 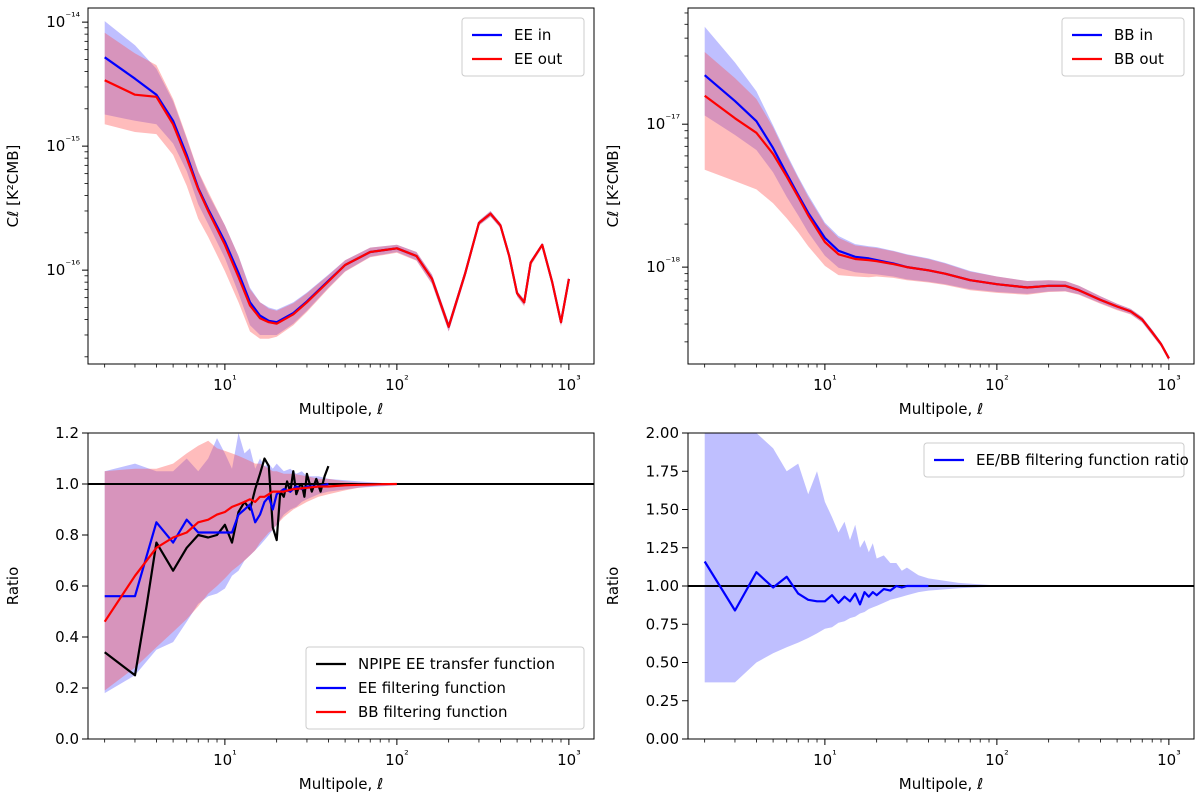 I want to click on y-tick-label: 1.0, so click(x=67, y=484).